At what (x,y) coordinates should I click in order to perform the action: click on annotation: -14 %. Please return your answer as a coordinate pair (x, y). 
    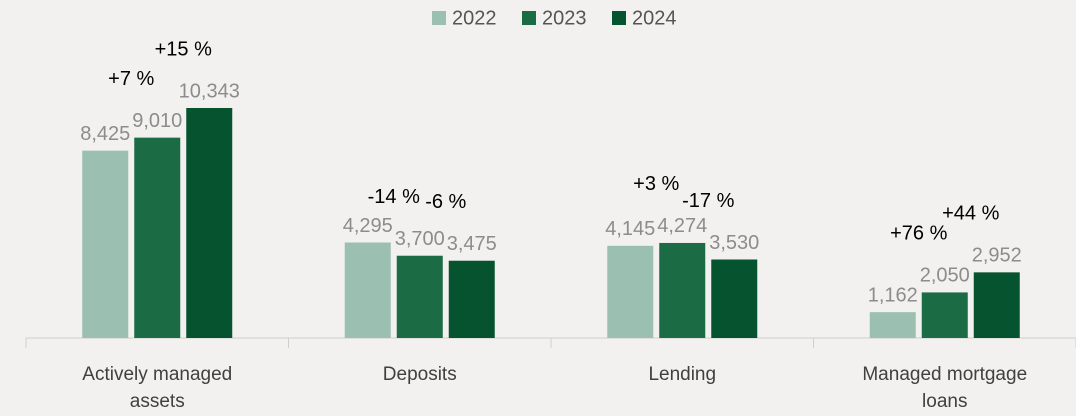
    Looking at the image, I should click on (394, 197).